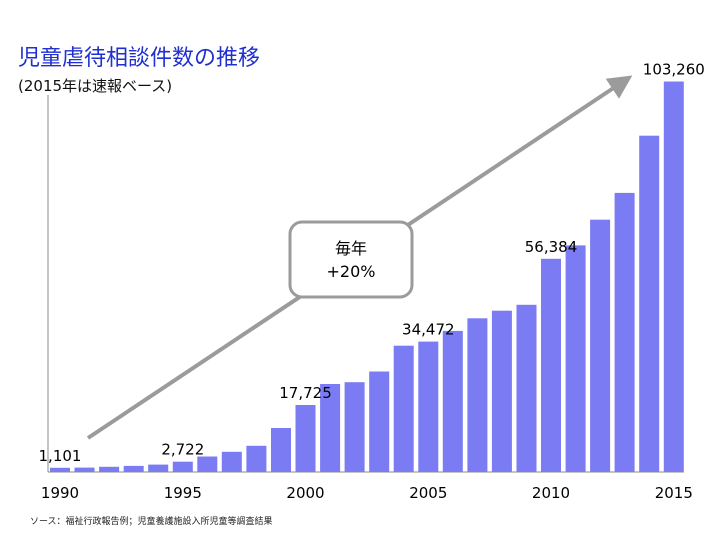 This screenshot has width=720, height=540. What do you see at coordinates (354, 427) in the screenshot?
I see `bar-2002` at bounding box center [354, 427].